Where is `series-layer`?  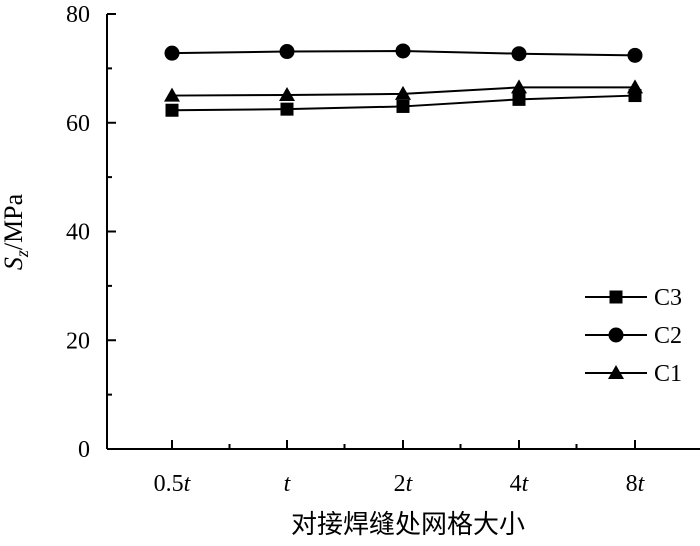
series-layer is located at coordinates (403, 80).